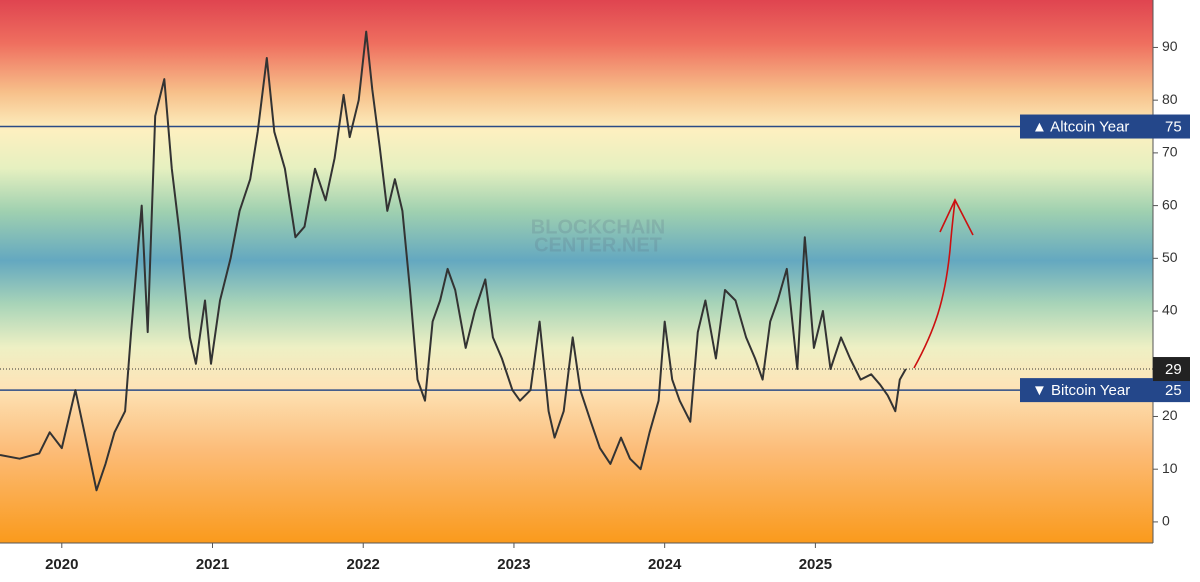 This screenshot has height=582, width=1200. What do you see at coordinates (1081, 390) in the screenshot?
I see `reference-label: ▼ Bitcoin Year` at bounding box center [1081, 390].